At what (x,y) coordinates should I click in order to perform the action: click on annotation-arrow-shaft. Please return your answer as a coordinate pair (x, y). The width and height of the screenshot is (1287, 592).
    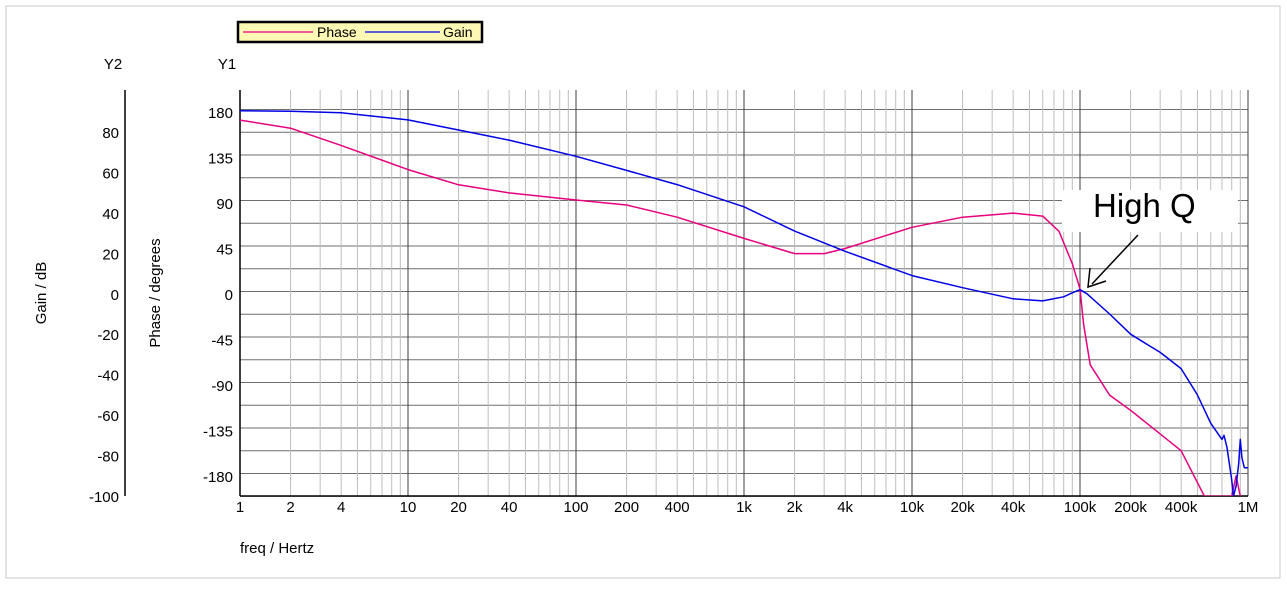
    Looking at the image, I should click on (1115, 259).